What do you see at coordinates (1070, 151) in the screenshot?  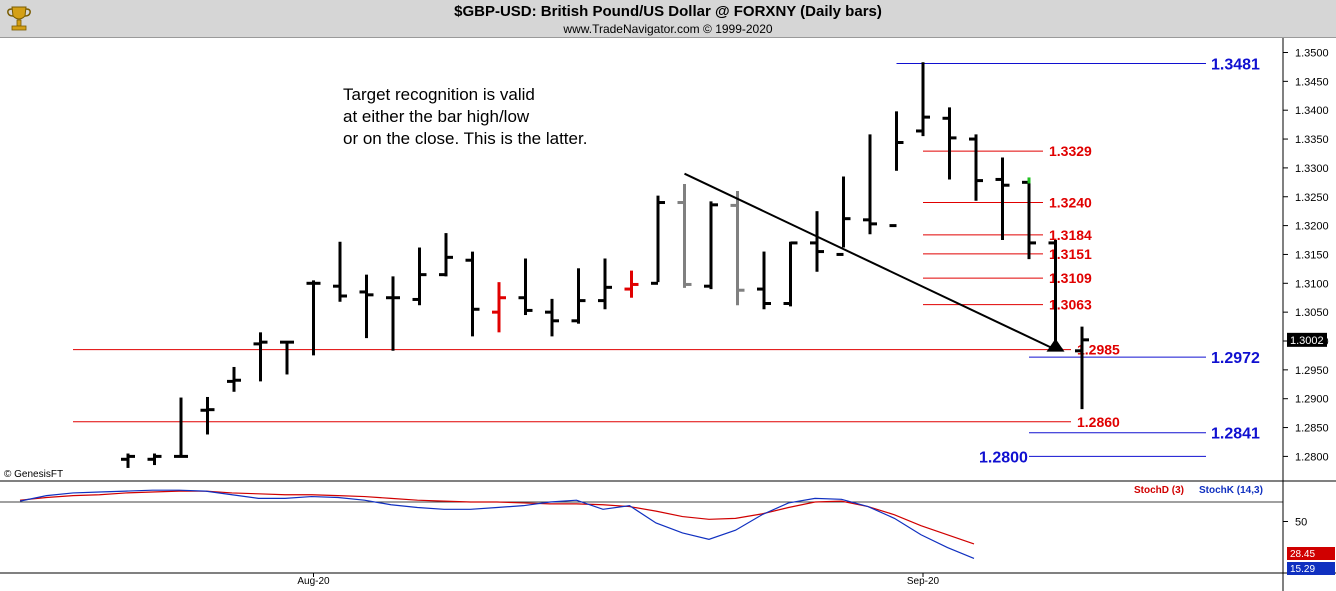 I see `red-target-label: 1.3329` at bounding box center [1070, 151].